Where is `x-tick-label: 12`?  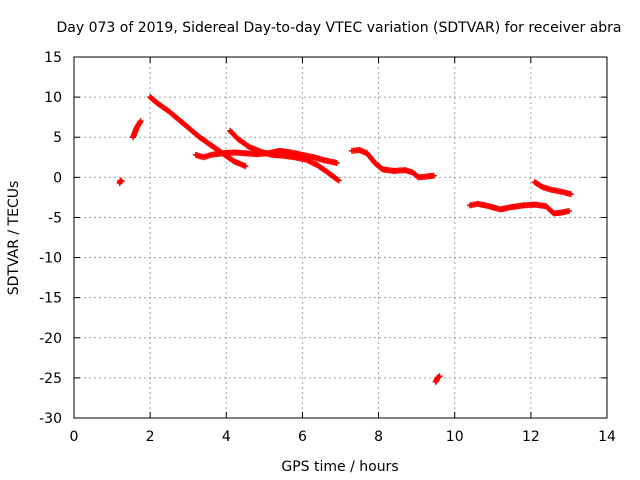 x-tick-label: 12 is located at coordinates (531, 437).